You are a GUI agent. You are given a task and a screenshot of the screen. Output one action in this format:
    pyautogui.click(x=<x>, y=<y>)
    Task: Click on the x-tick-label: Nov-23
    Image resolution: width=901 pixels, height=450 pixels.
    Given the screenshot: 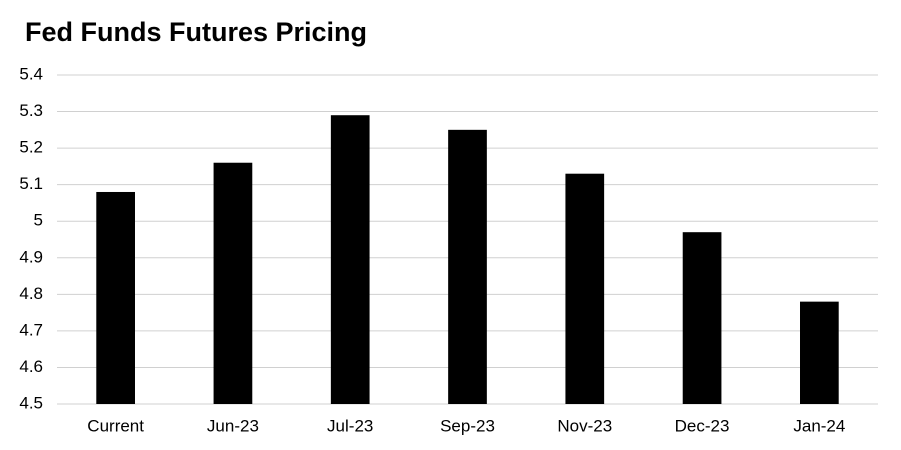 What is the action you would take?
    pyautogui.click(x=584, y=425)
    